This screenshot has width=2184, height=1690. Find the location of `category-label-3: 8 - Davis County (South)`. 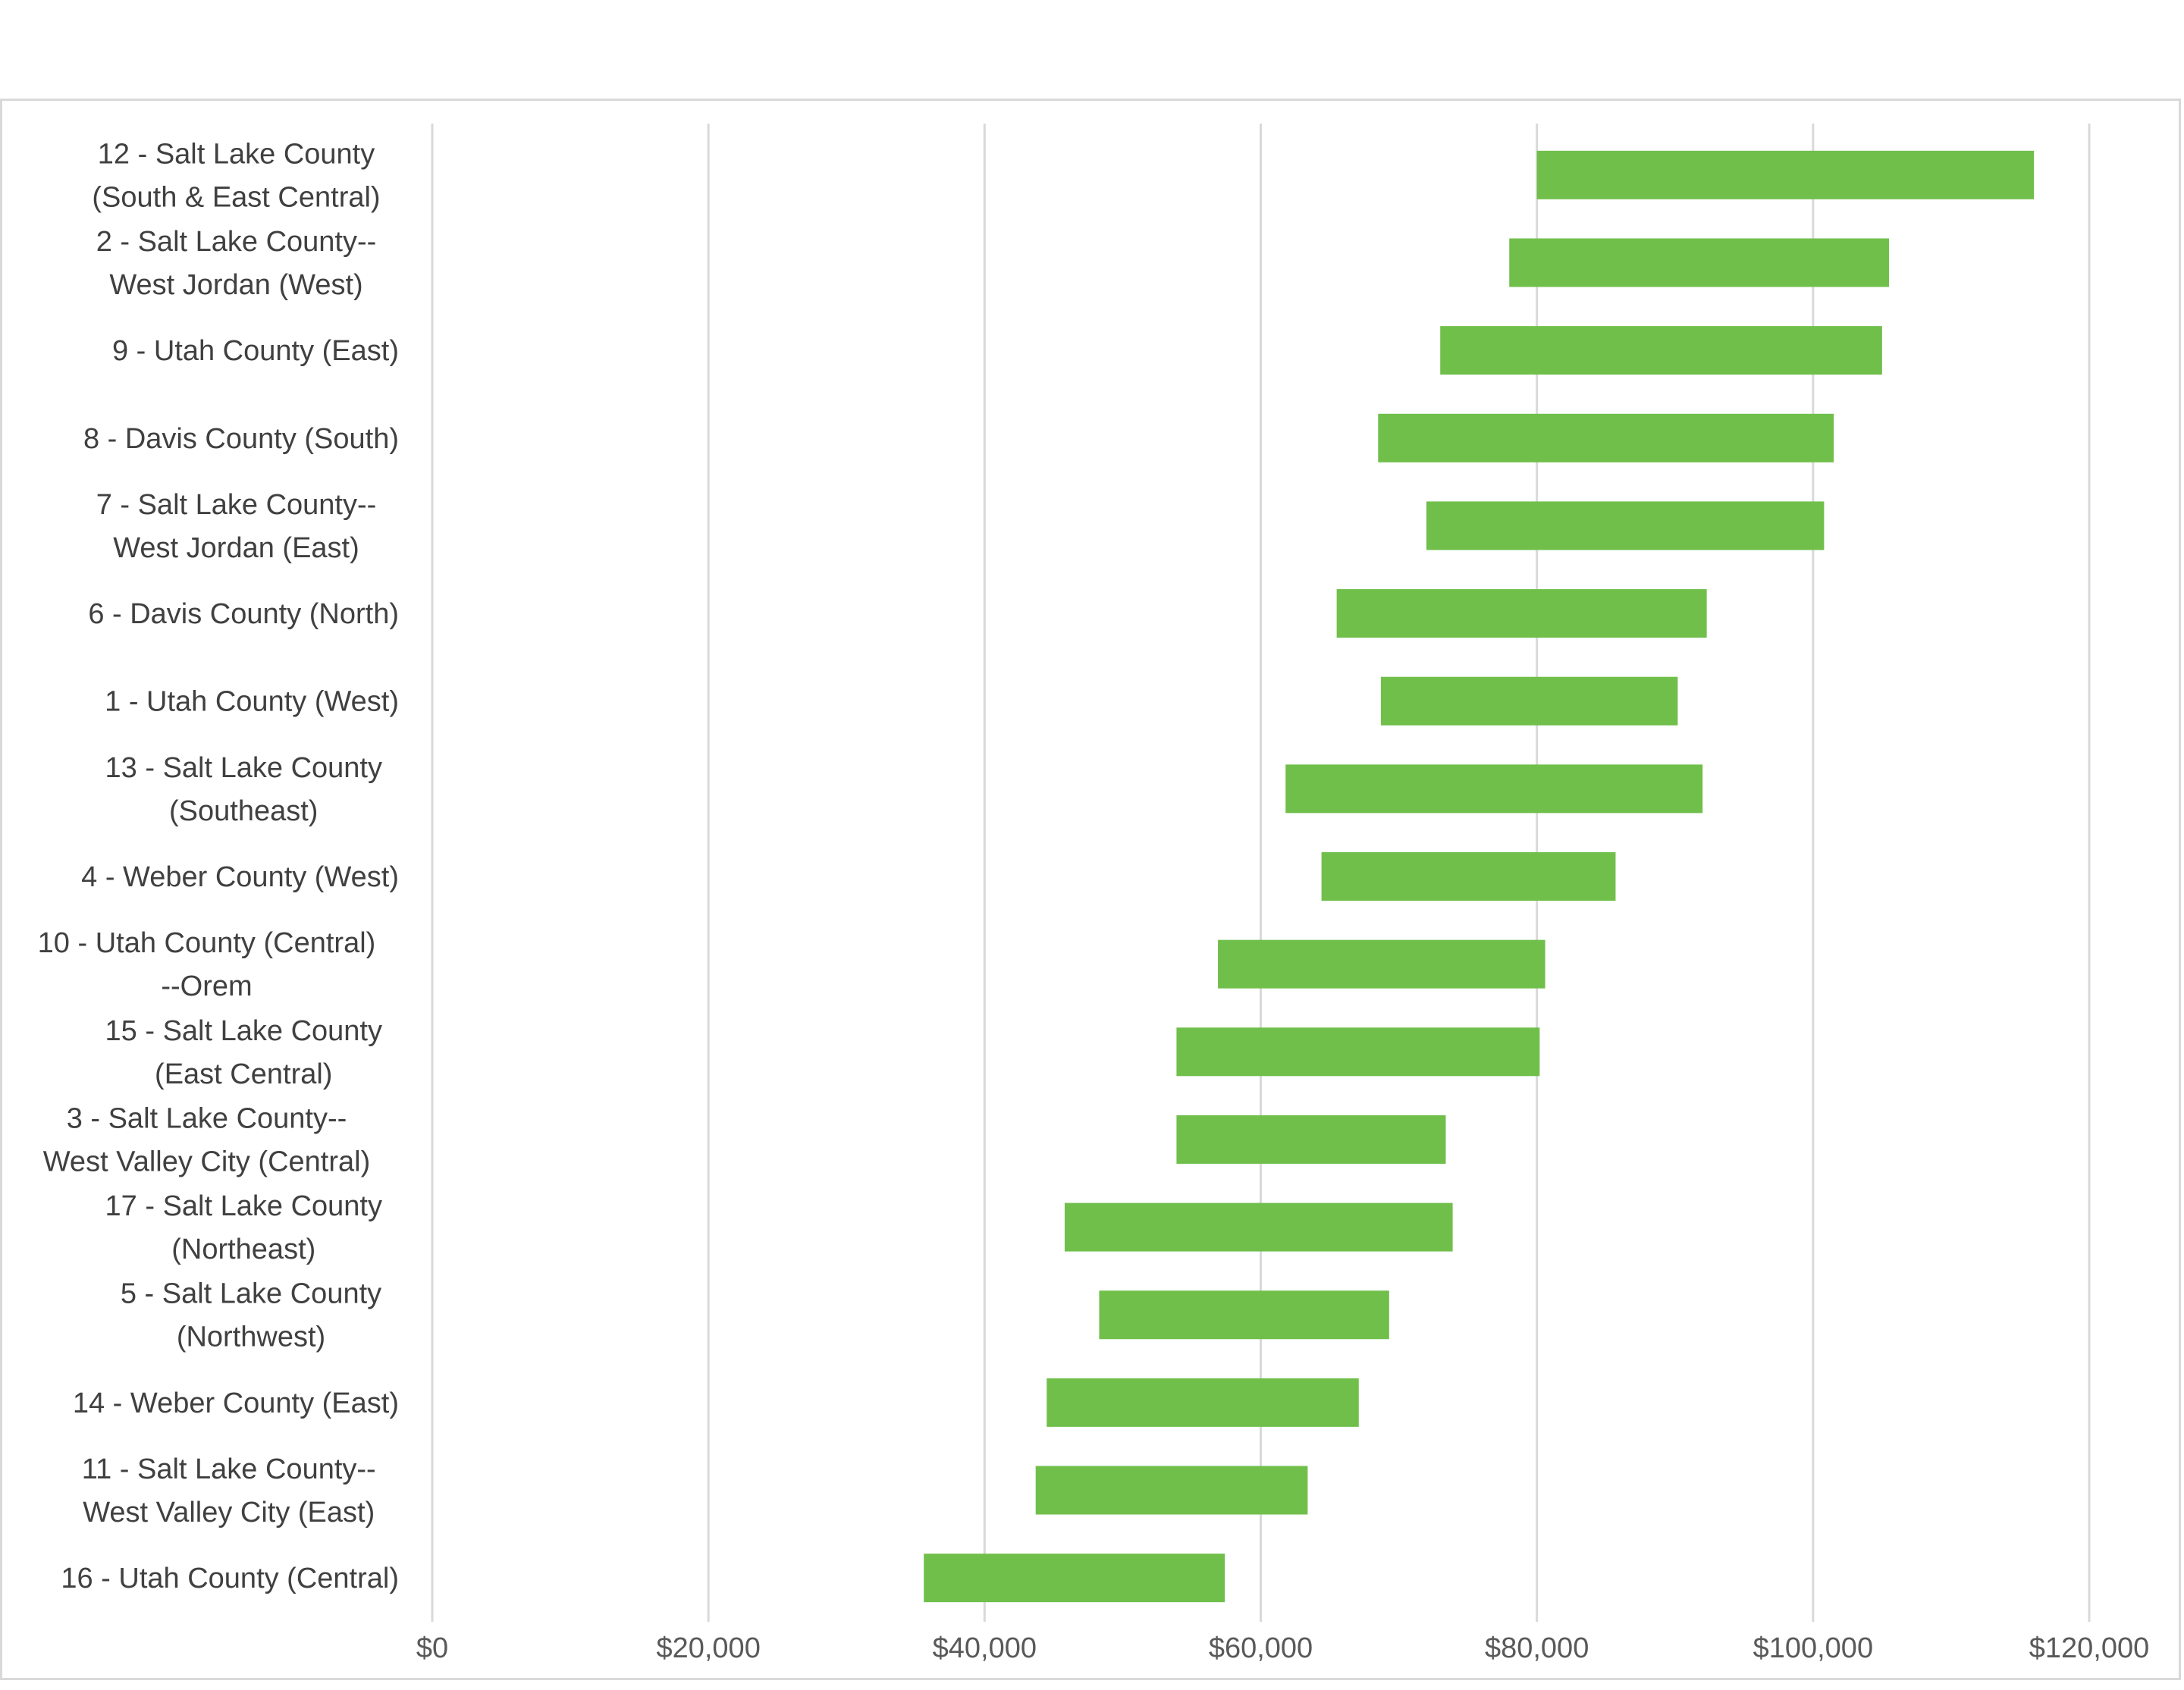

category-label-3: 8 - Davis County (South) is located at coordinates (241, 439).